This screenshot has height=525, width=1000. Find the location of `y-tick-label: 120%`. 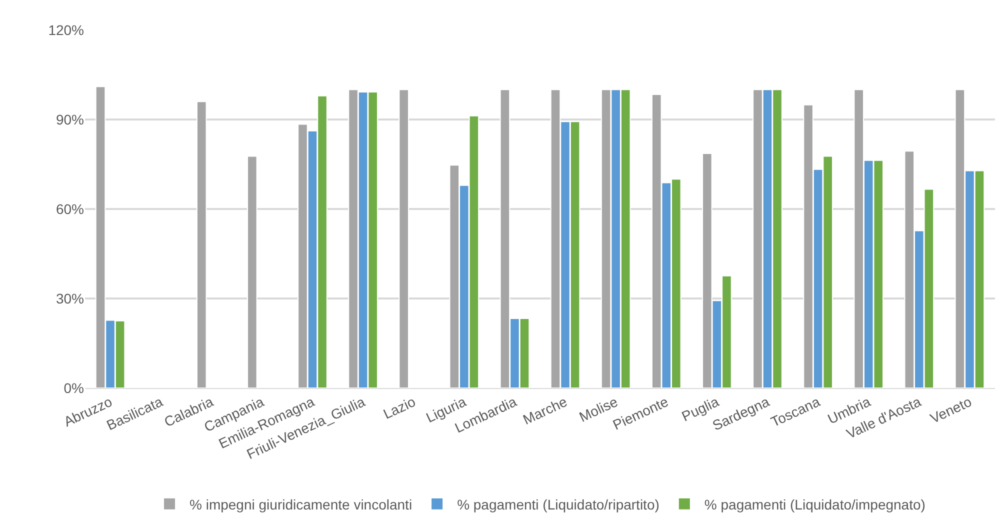

y-tick-label: 120% is located at coordinates (66, 30).